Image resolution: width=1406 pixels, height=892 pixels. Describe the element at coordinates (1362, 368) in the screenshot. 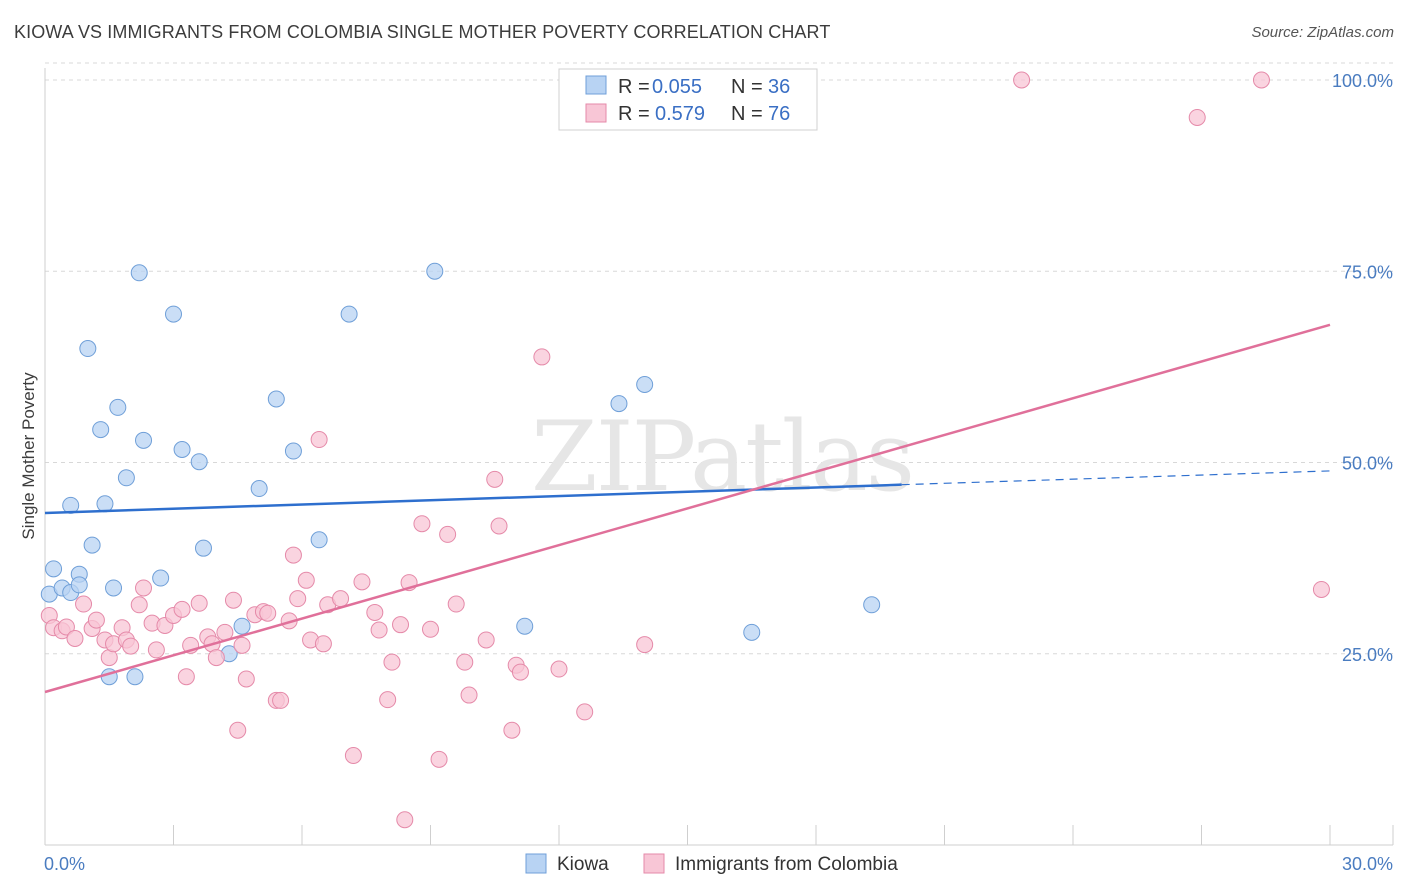

I see `y-tick-labels: 25.0% 50.0% 75.0% 100.0%` at that location.